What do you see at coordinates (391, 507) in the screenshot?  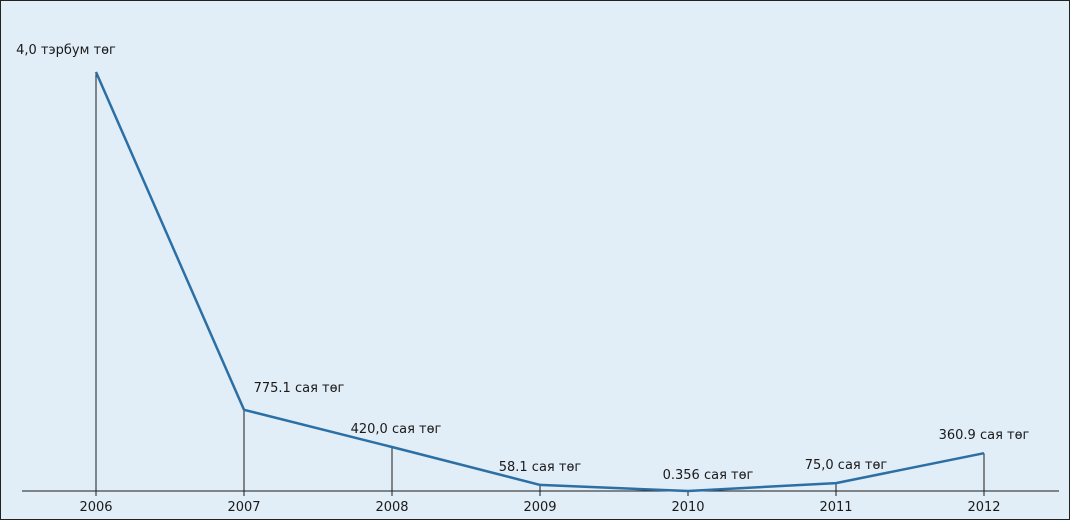 I see `x-tick-label-2008: 2008` at bounding box center [391, 507].